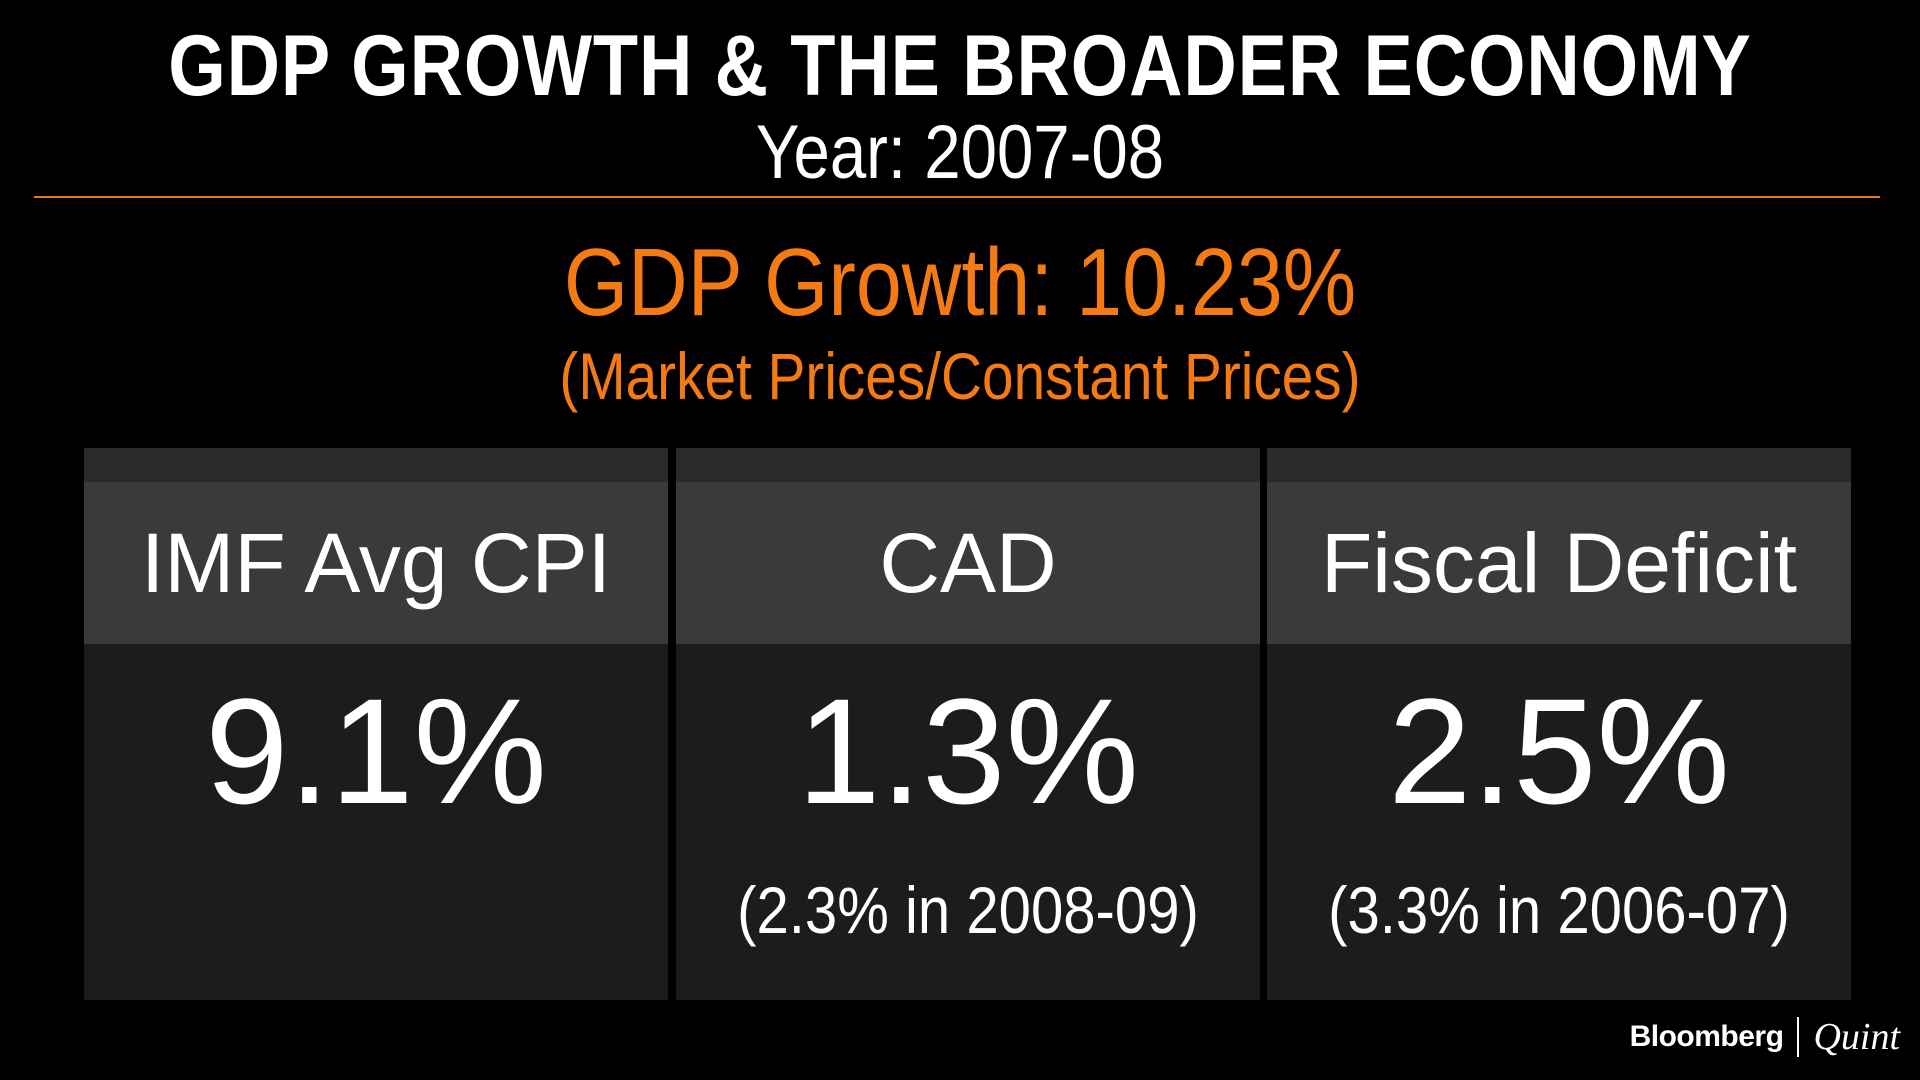 The image size is (1920, 1080). I want to click on panel-note-cad: (2.3% in 2008-09), so click(968, 910).